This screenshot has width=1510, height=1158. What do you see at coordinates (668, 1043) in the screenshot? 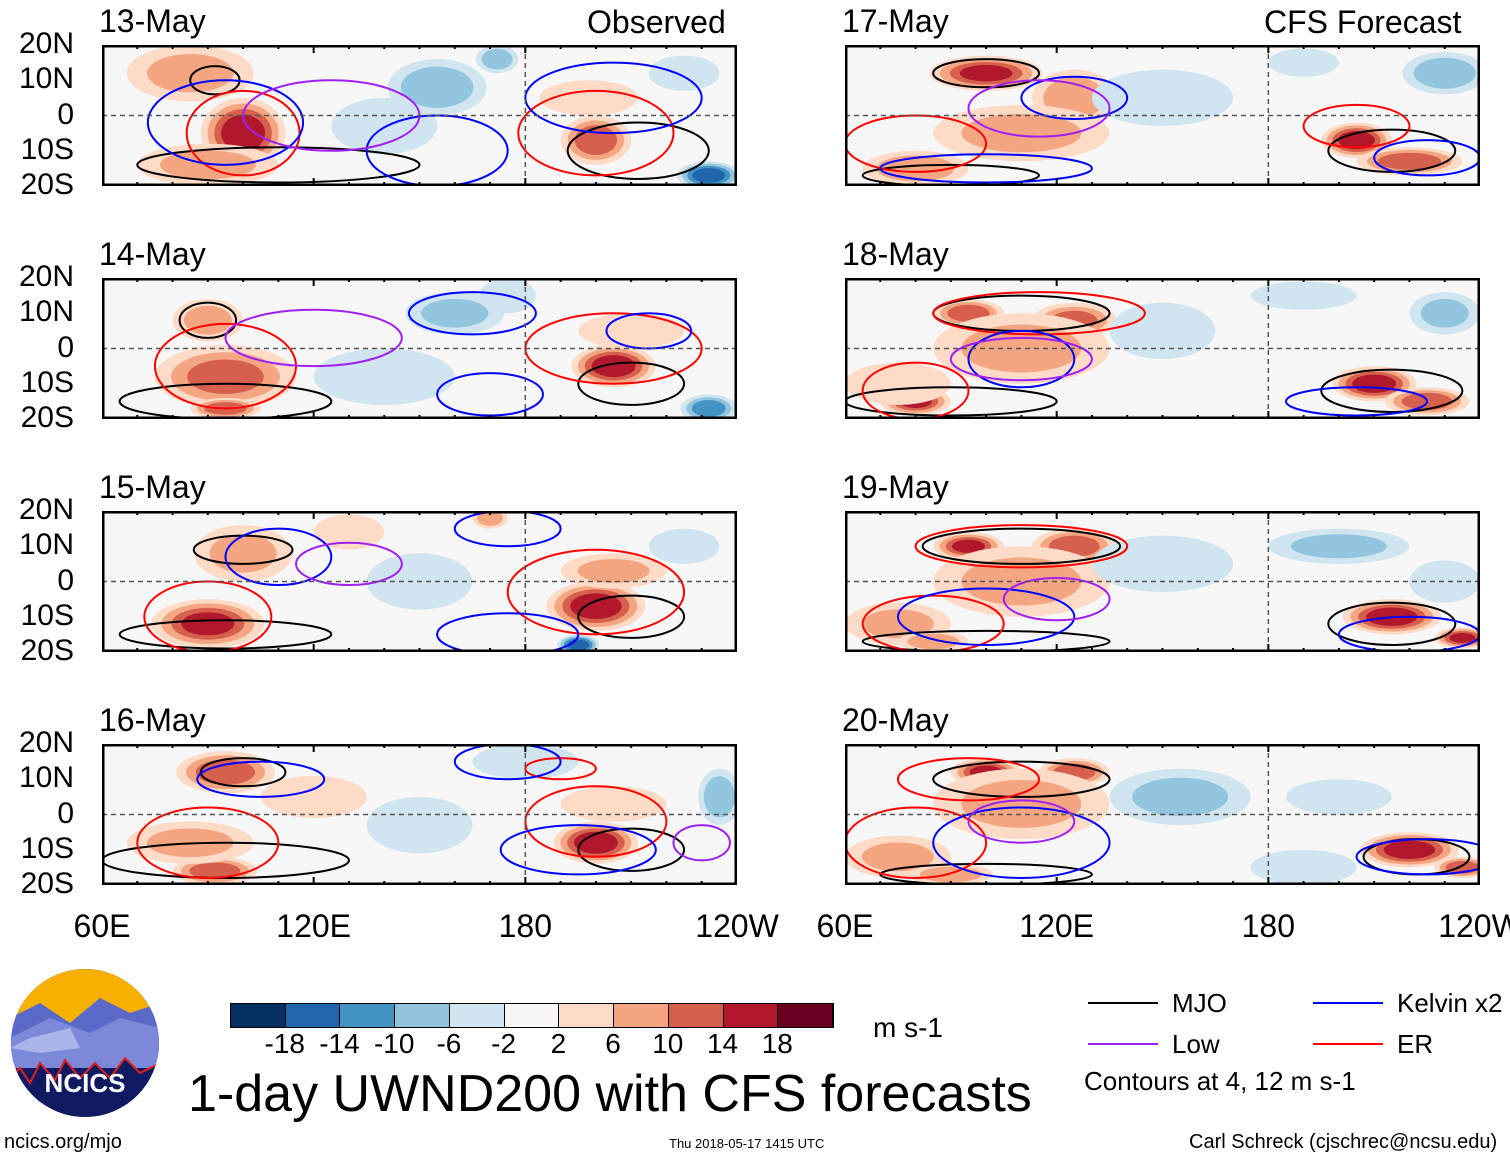
I see `colorbar-label: 10` at bounding box center [668, 1043].